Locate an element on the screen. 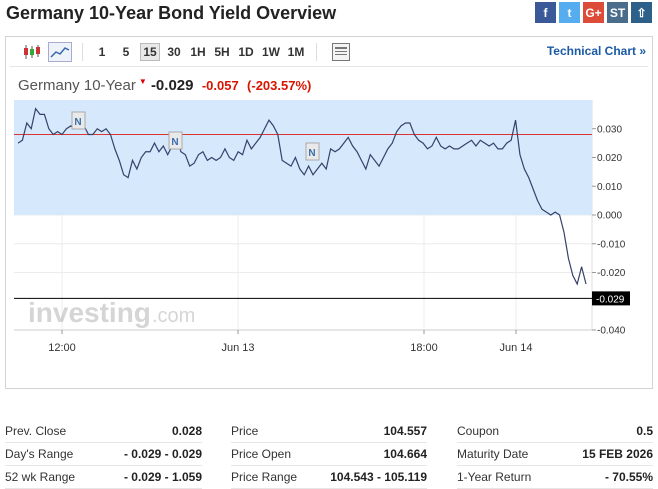 The height and width of the screenshot is (489, 658). share-bar: f t G+ ST ⇧ is located at coordinates (593, 12).